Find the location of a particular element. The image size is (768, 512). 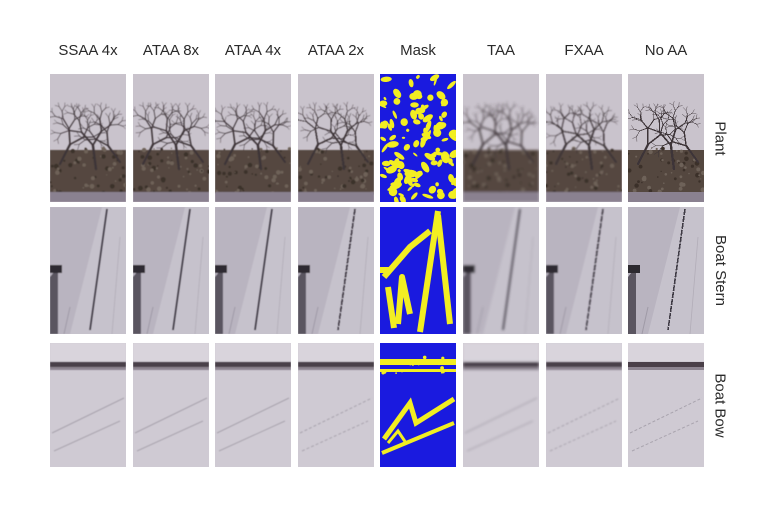

column-header-ataa4: ATAA 4x is located at coordinates (253, 50).